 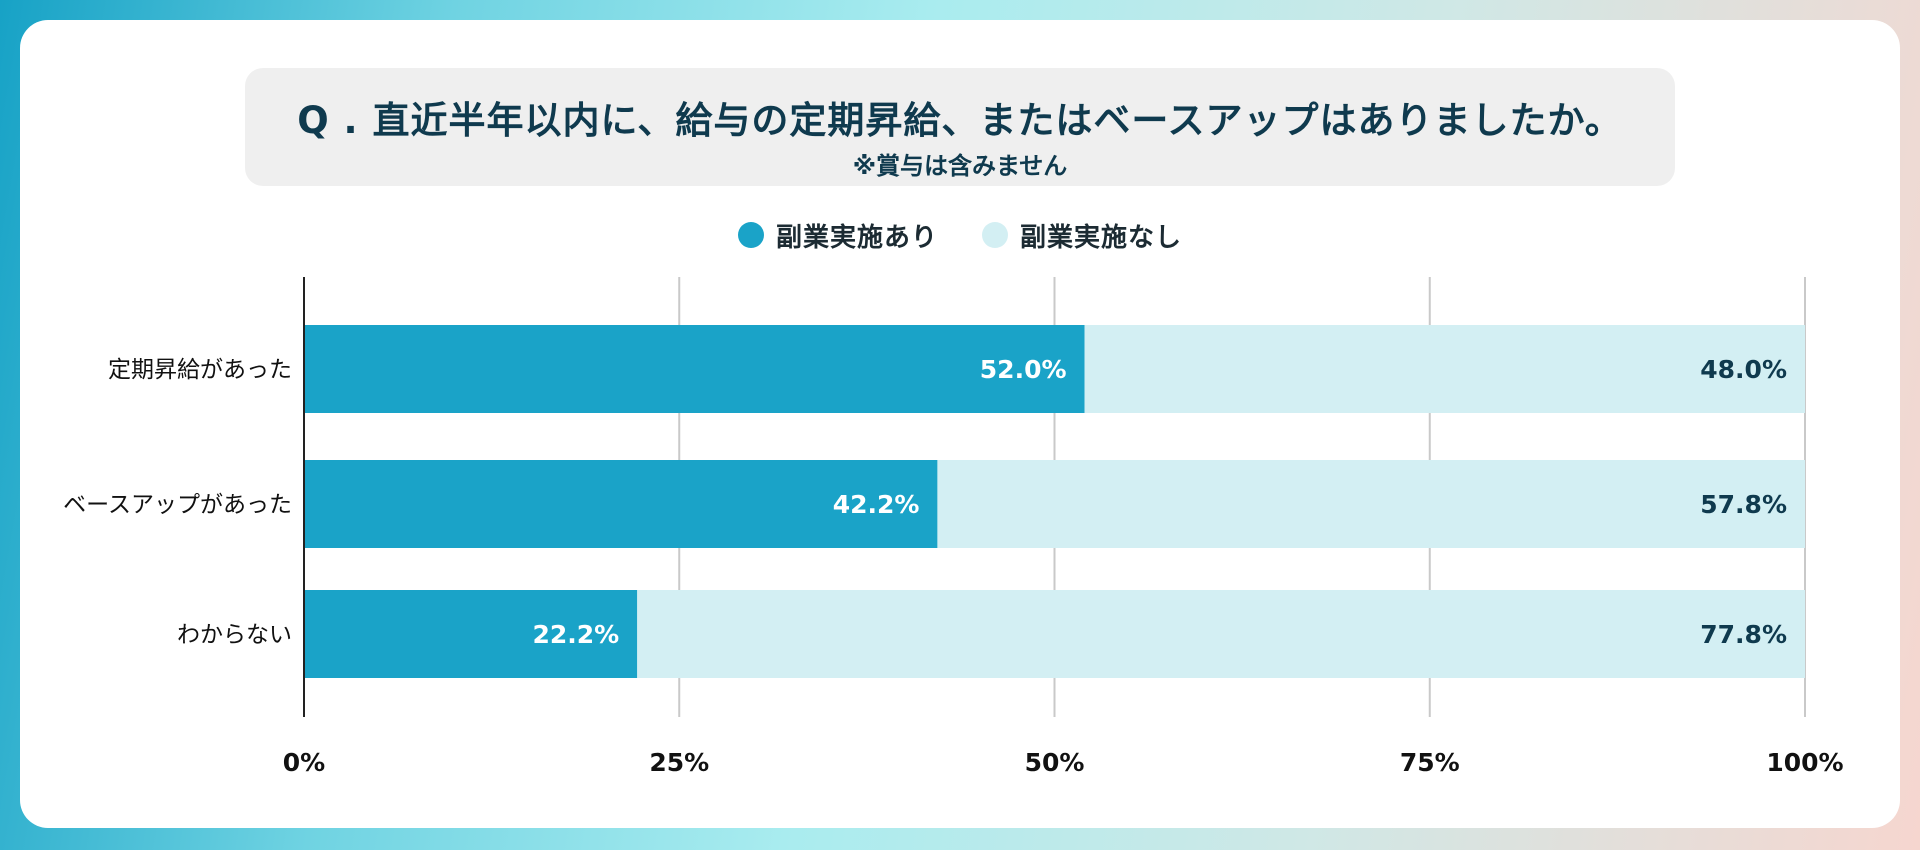 What do you see at coordinates (1743, 369) in the screenshot?
I see `data-label-1-series-2: 48.0%` at bounding box center [1743, 369].